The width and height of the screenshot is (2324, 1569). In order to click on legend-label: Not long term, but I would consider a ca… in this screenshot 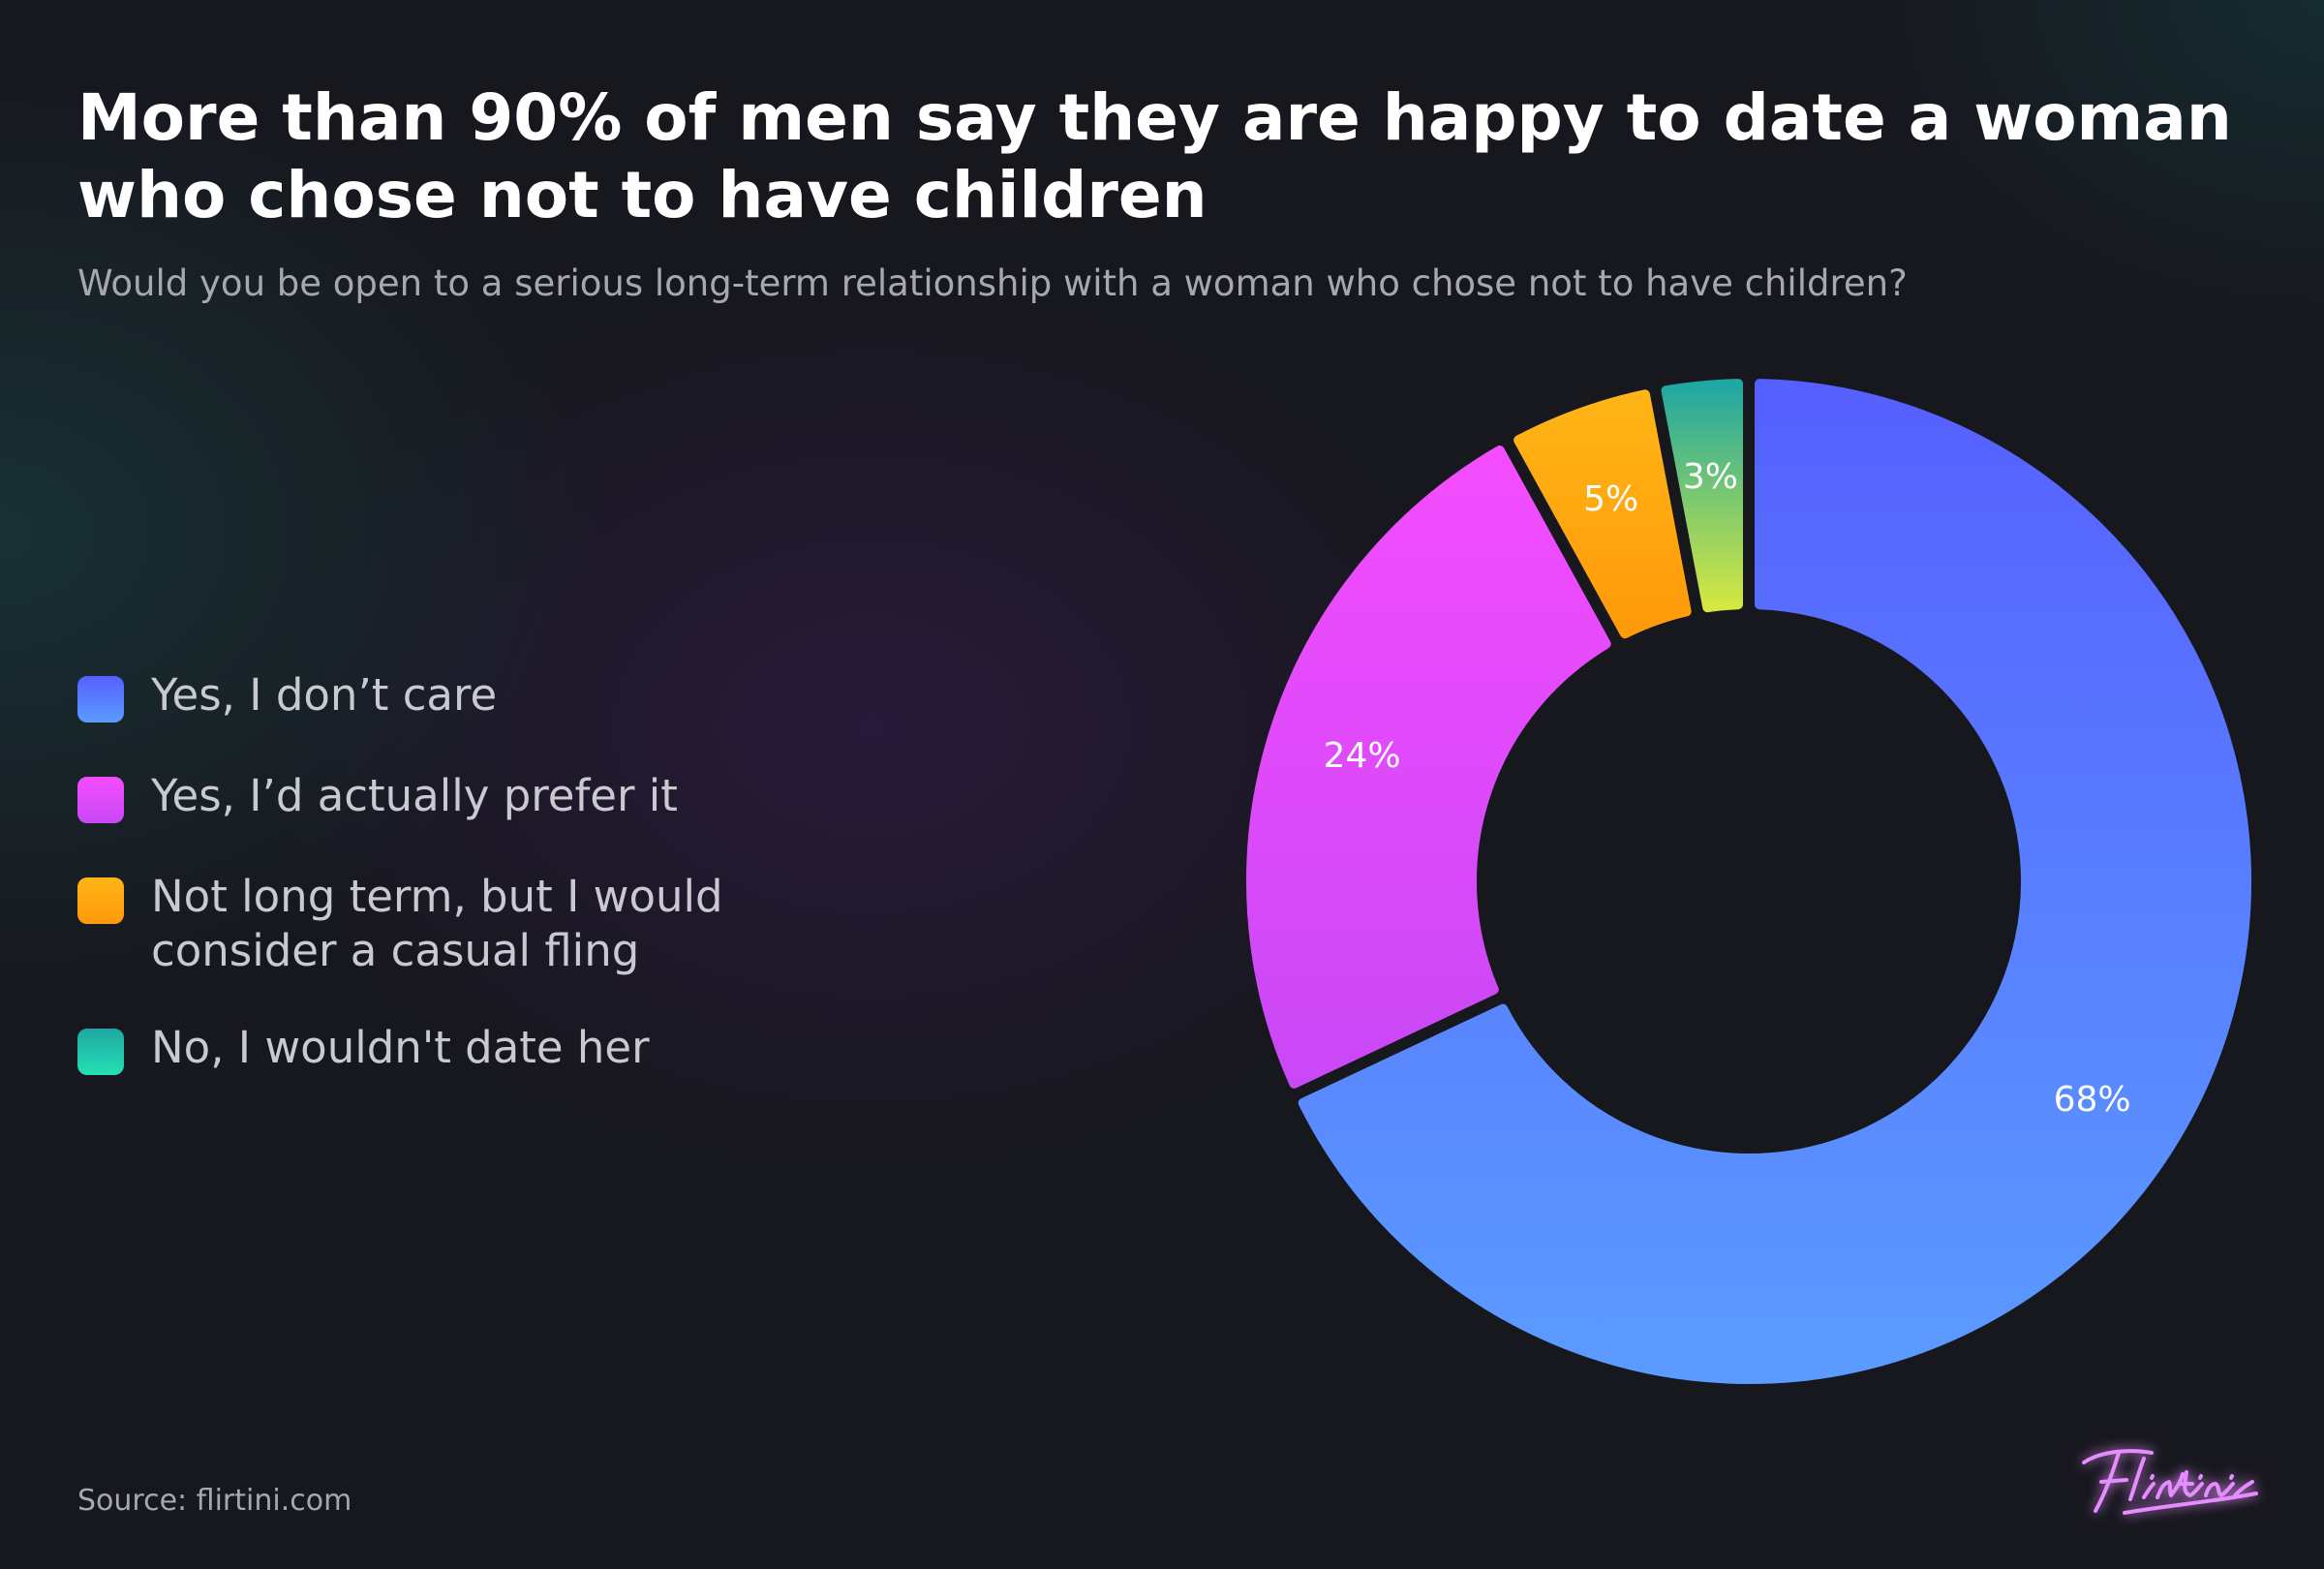, I will do `click(437, 923)`.